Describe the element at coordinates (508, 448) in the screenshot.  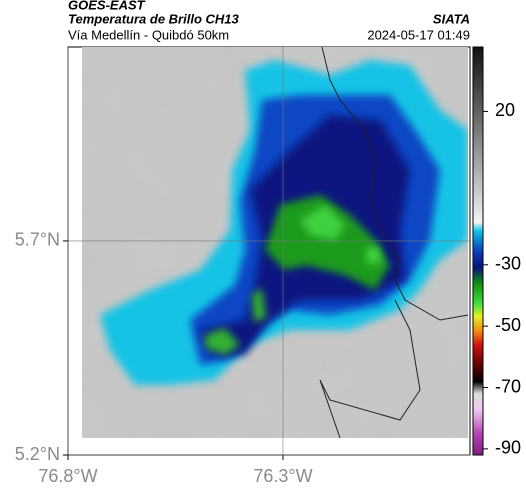
I see `colorbar-label: -90` at that location.